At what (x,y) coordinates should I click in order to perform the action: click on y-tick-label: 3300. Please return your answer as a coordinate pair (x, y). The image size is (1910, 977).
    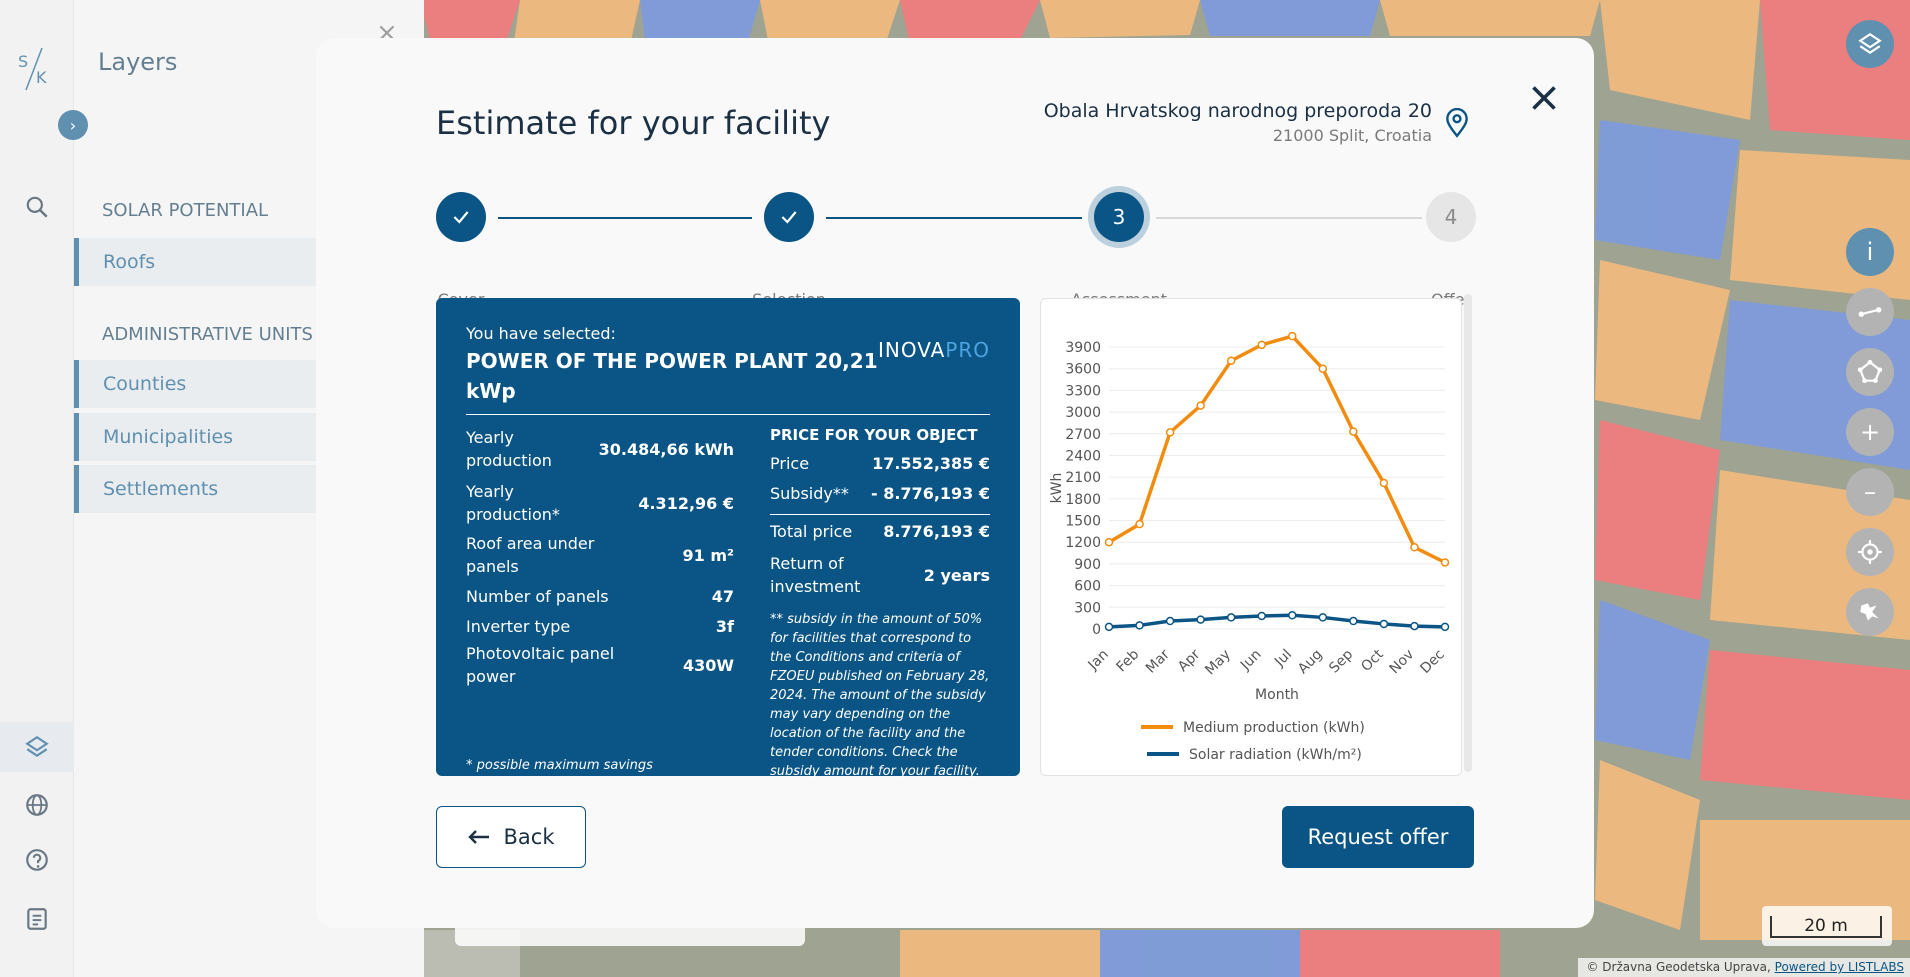
    Looking at the image, I should click on (1083, 391).